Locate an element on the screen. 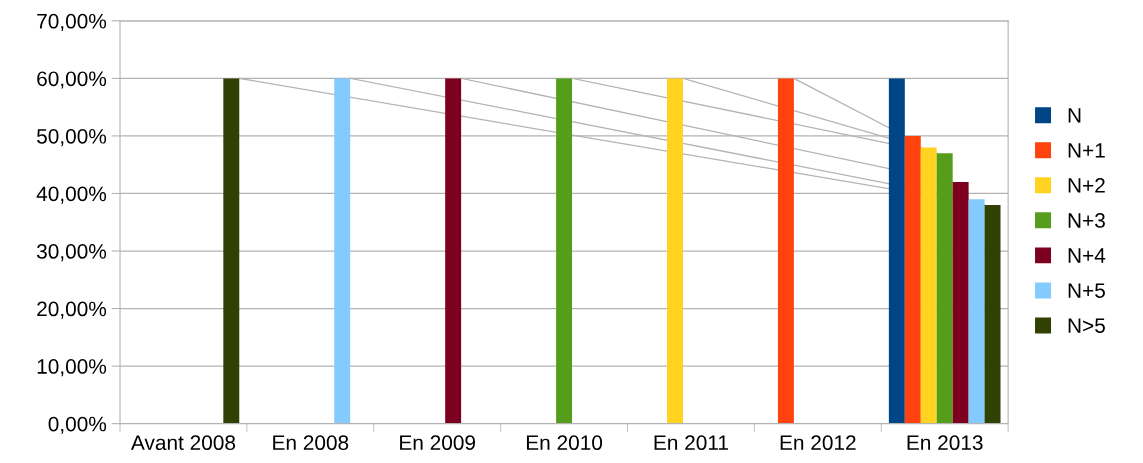  x-tick-label: En 2010 is located at coordinates (564, 443).